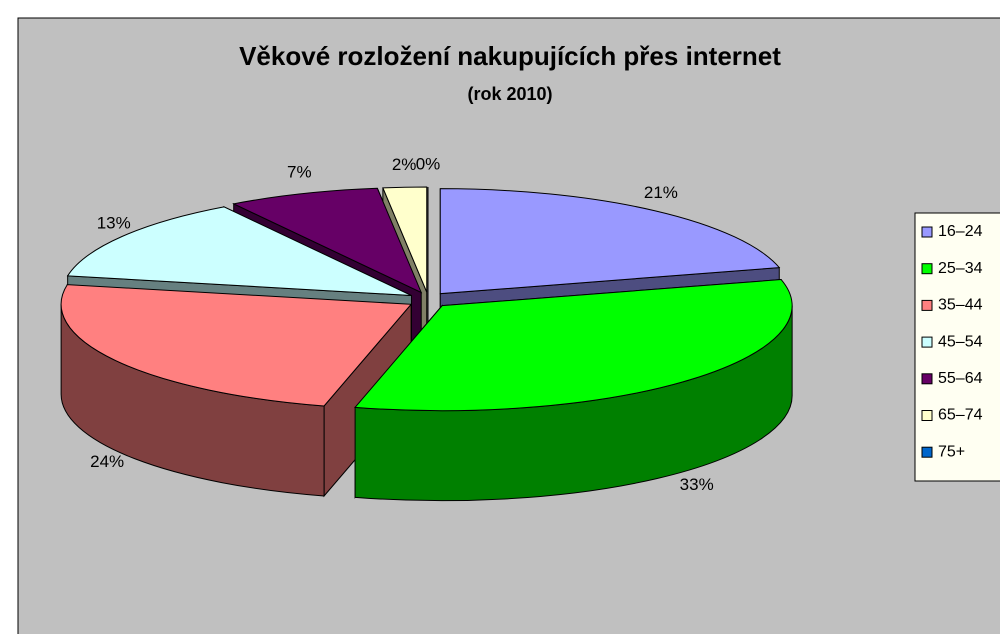 Image resolution: width=1000 pixels, height=634 pixels. What do you see at coordinates (114, 223) in the screenshot?
I see `data-label: 13%` at bounding box center [114, 223].